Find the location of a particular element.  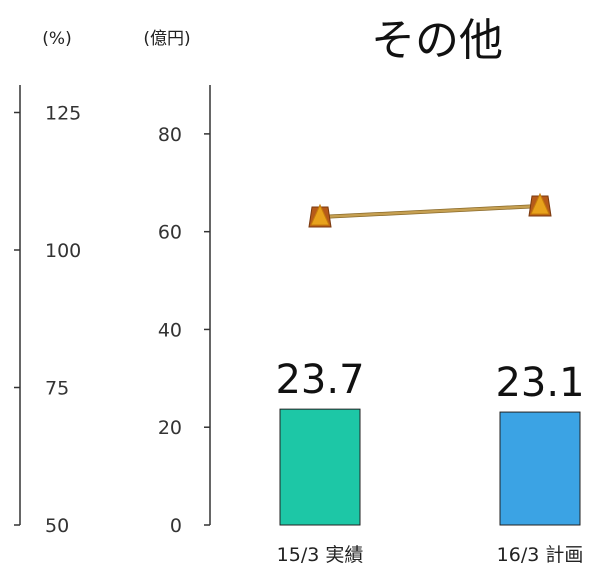

left-axis-tick-label: 50 is located at coordinates (57, 526).